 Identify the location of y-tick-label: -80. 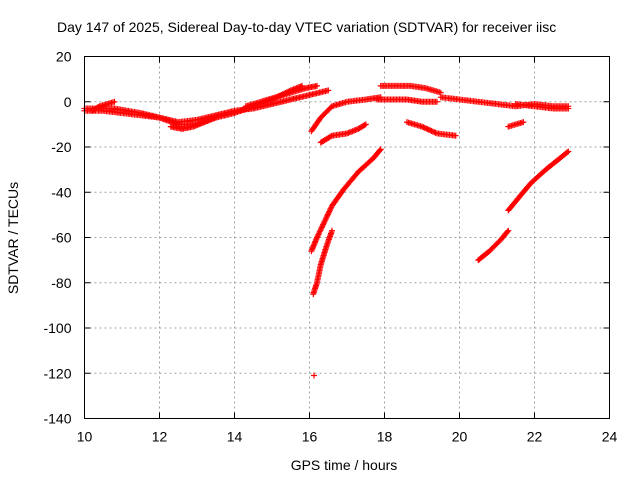
(61, 283).